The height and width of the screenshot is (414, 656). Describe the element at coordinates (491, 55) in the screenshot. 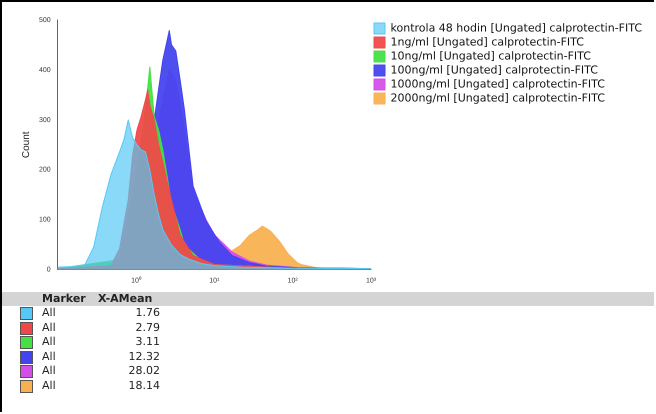

I see `legend-label: 10ng/ml [Ungated] calprotectin-FITC` at that location.